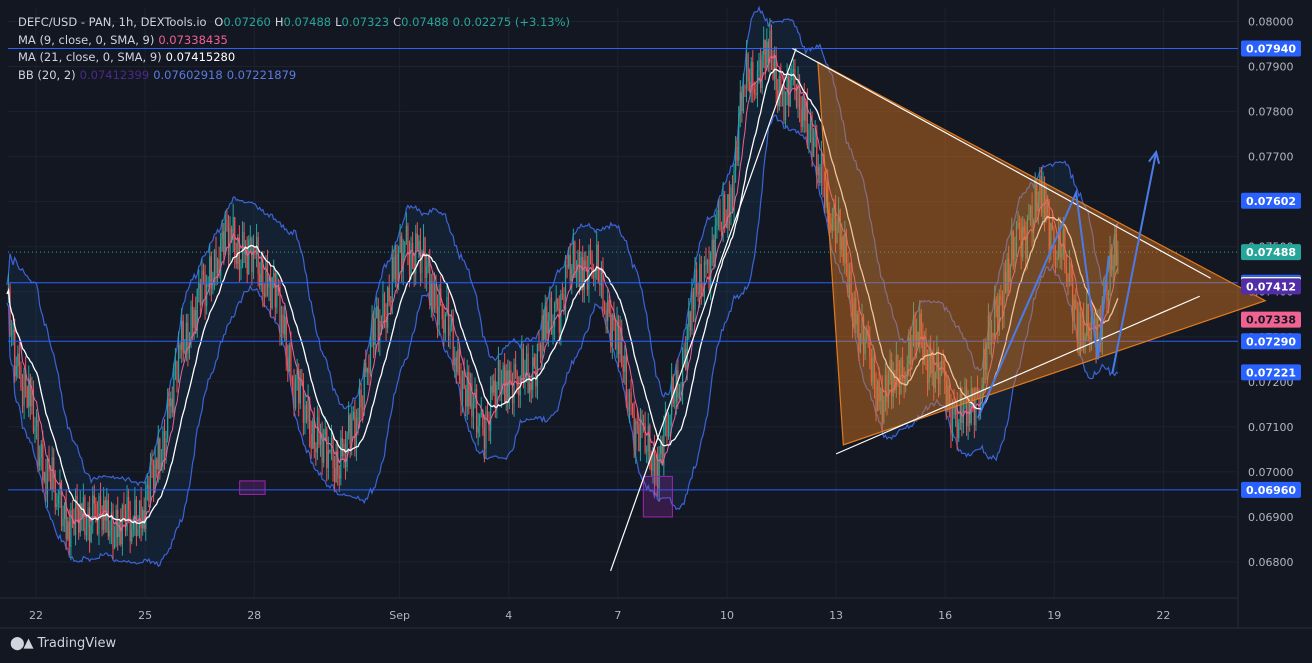  Describe the element at coordinates (298, 76) in the screenshot. I see `indicator-row: BB (20, 2) 0.07412399 0.07602918 0.07221879` at that location.